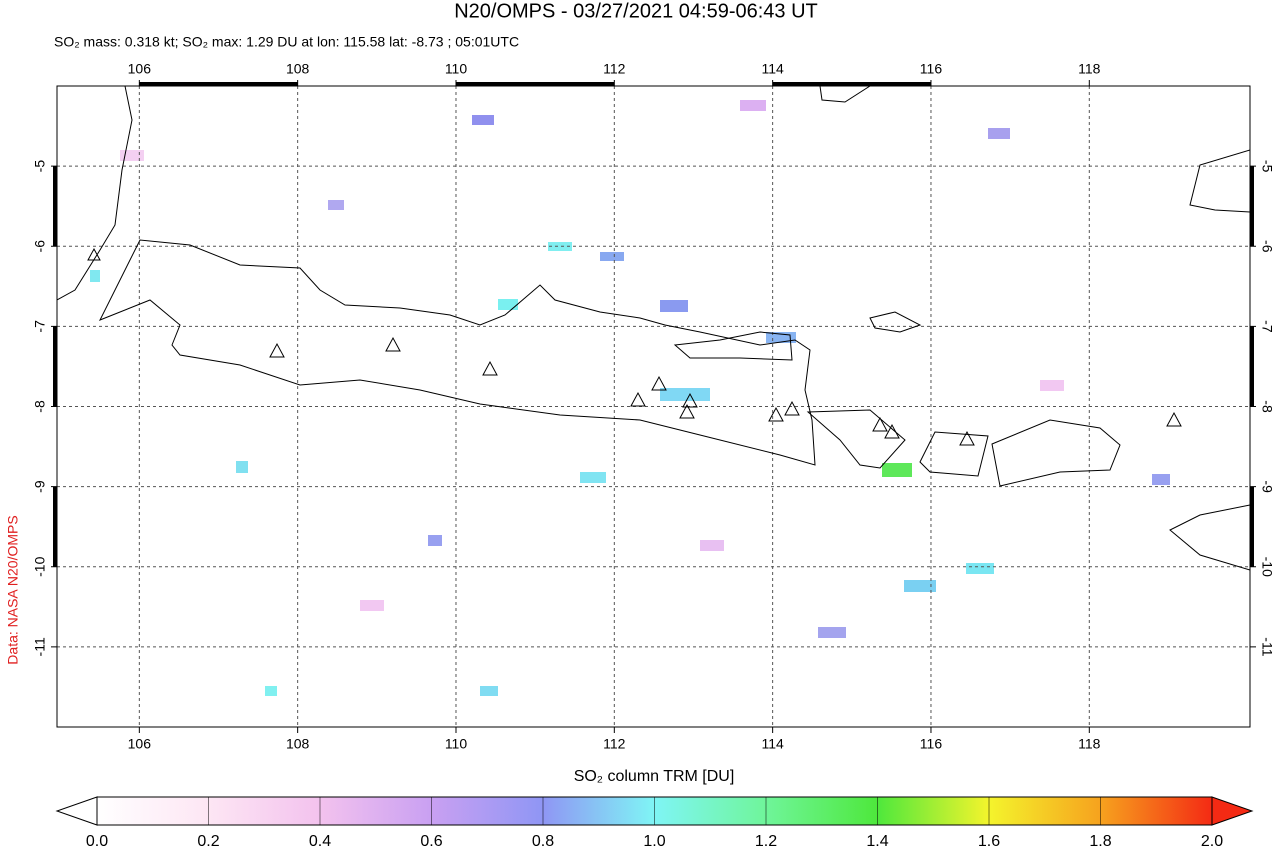 The height and width of the screenshot is (858, 1272). What do you see at coordinates (1089, 744) in the screenshot?
I see `x-tick-label-bottom: 118` at bounding box center [1089, 744].